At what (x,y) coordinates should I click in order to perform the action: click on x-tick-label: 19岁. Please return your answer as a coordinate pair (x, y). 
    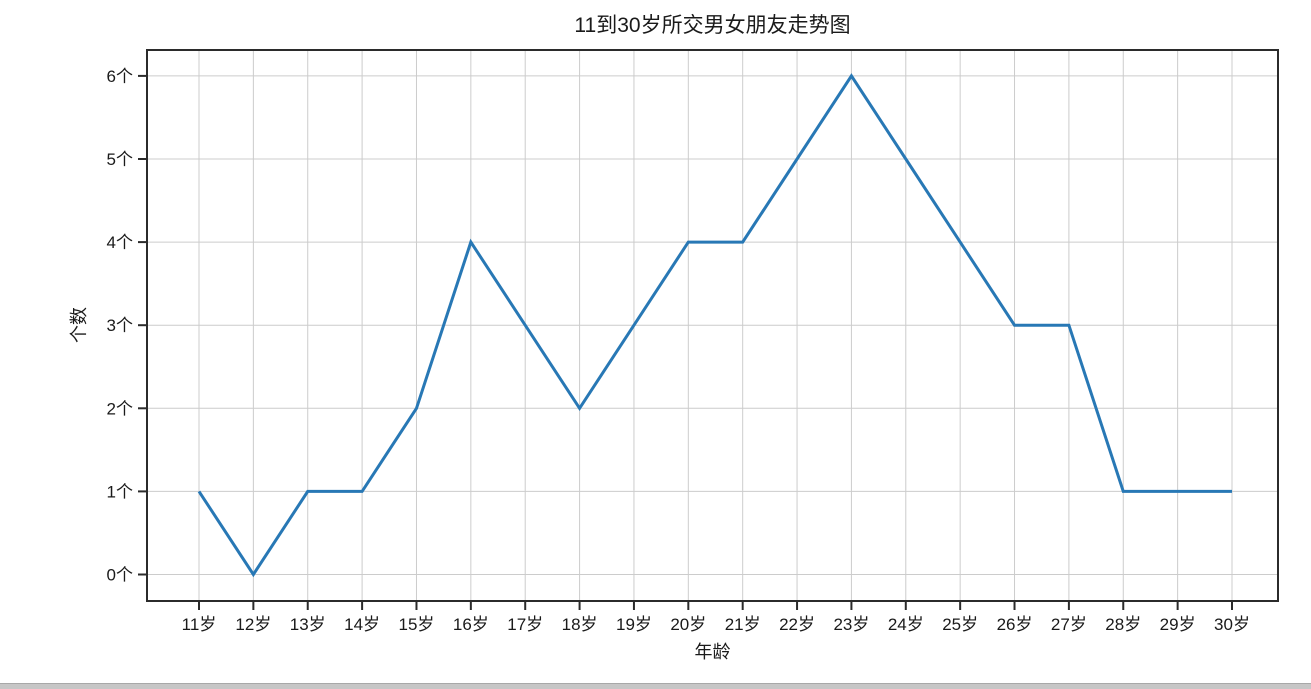
    Looking at the image, I should click on (634, 624).